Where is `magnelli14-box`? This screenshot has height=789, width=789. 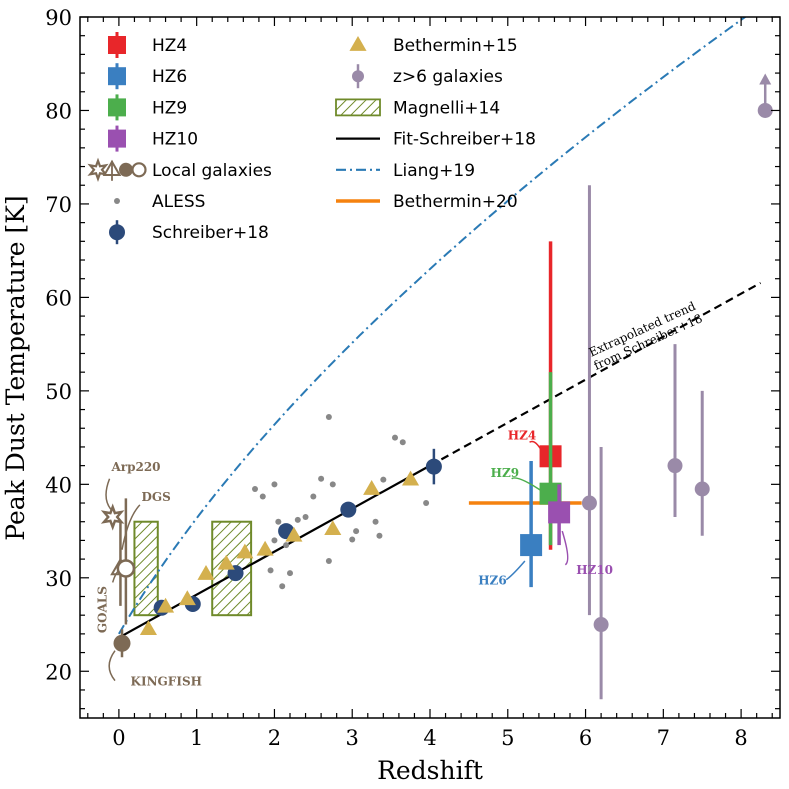
magnelli14-box is located at coordinates (146, 568).